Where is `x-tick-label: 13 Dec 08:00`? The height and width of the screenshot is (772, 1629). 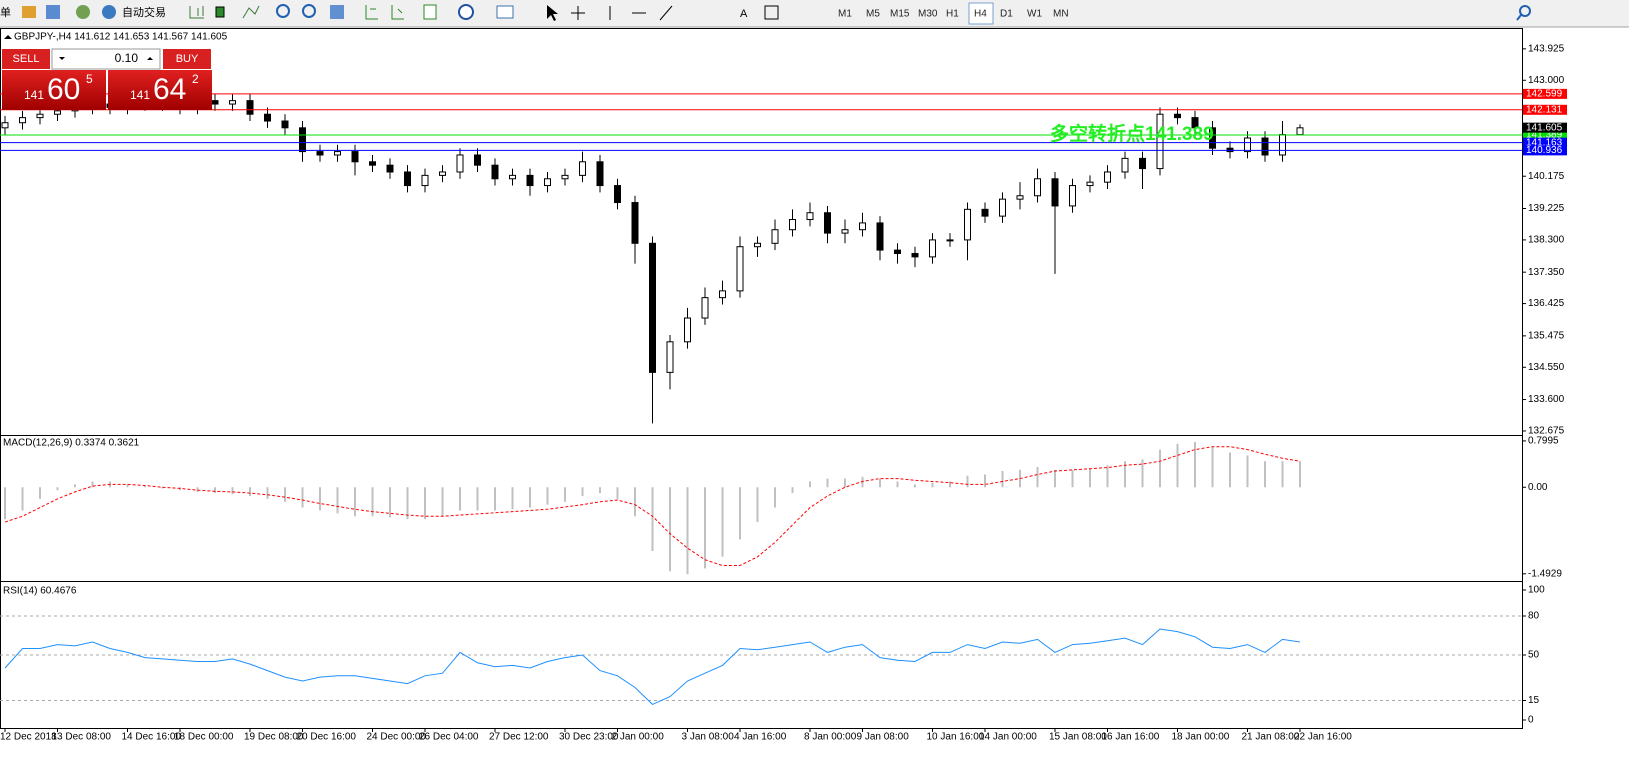
x-tick-label: 13 Dec 08:00 is located at coordinates (82, 737).